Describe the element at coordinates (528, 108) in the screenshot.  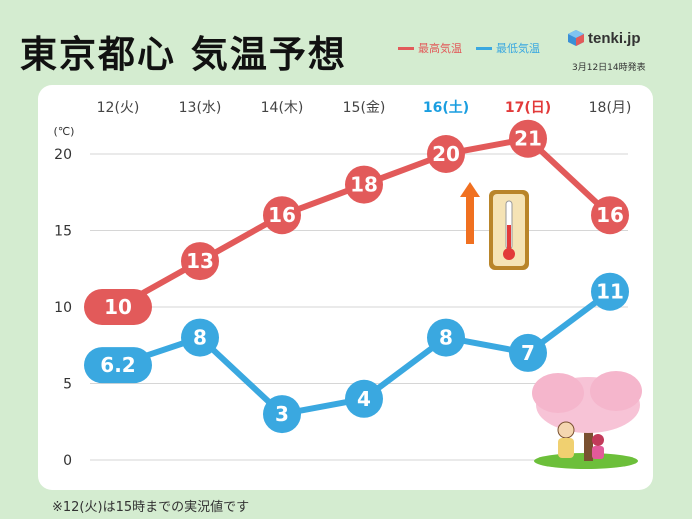
I see `x-category-label: 17(日)` at that location.